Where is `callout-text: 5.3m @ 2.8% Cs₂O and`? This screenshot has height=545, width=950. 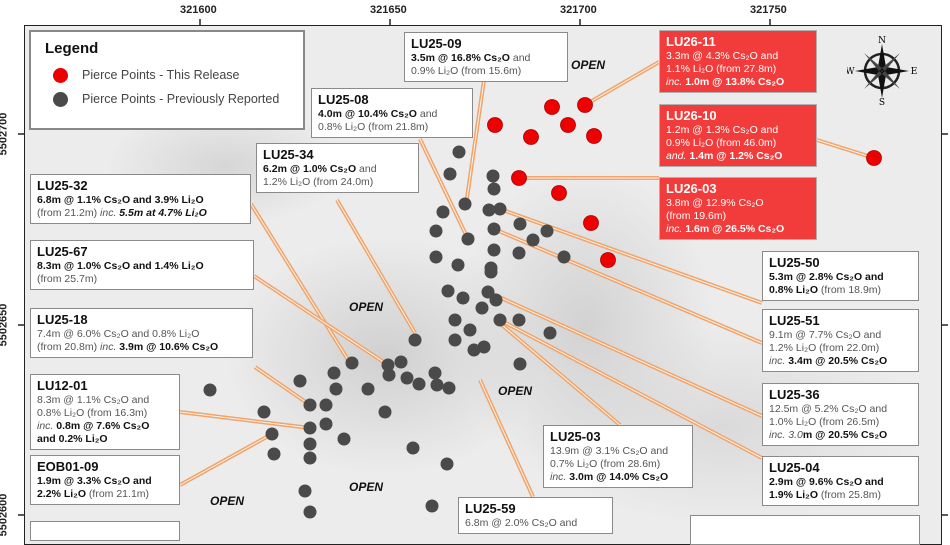
callout-text: 5.3m @ 2.8% Cs₂O and is located at coordinates (826, 277).